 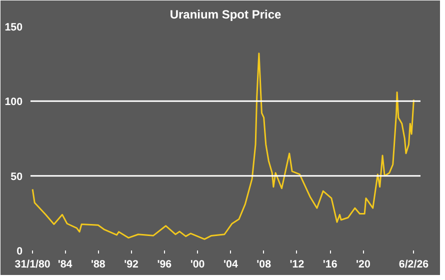 I want to click on chart-title: Uranium Spot Price, so click(x=226, y=15).